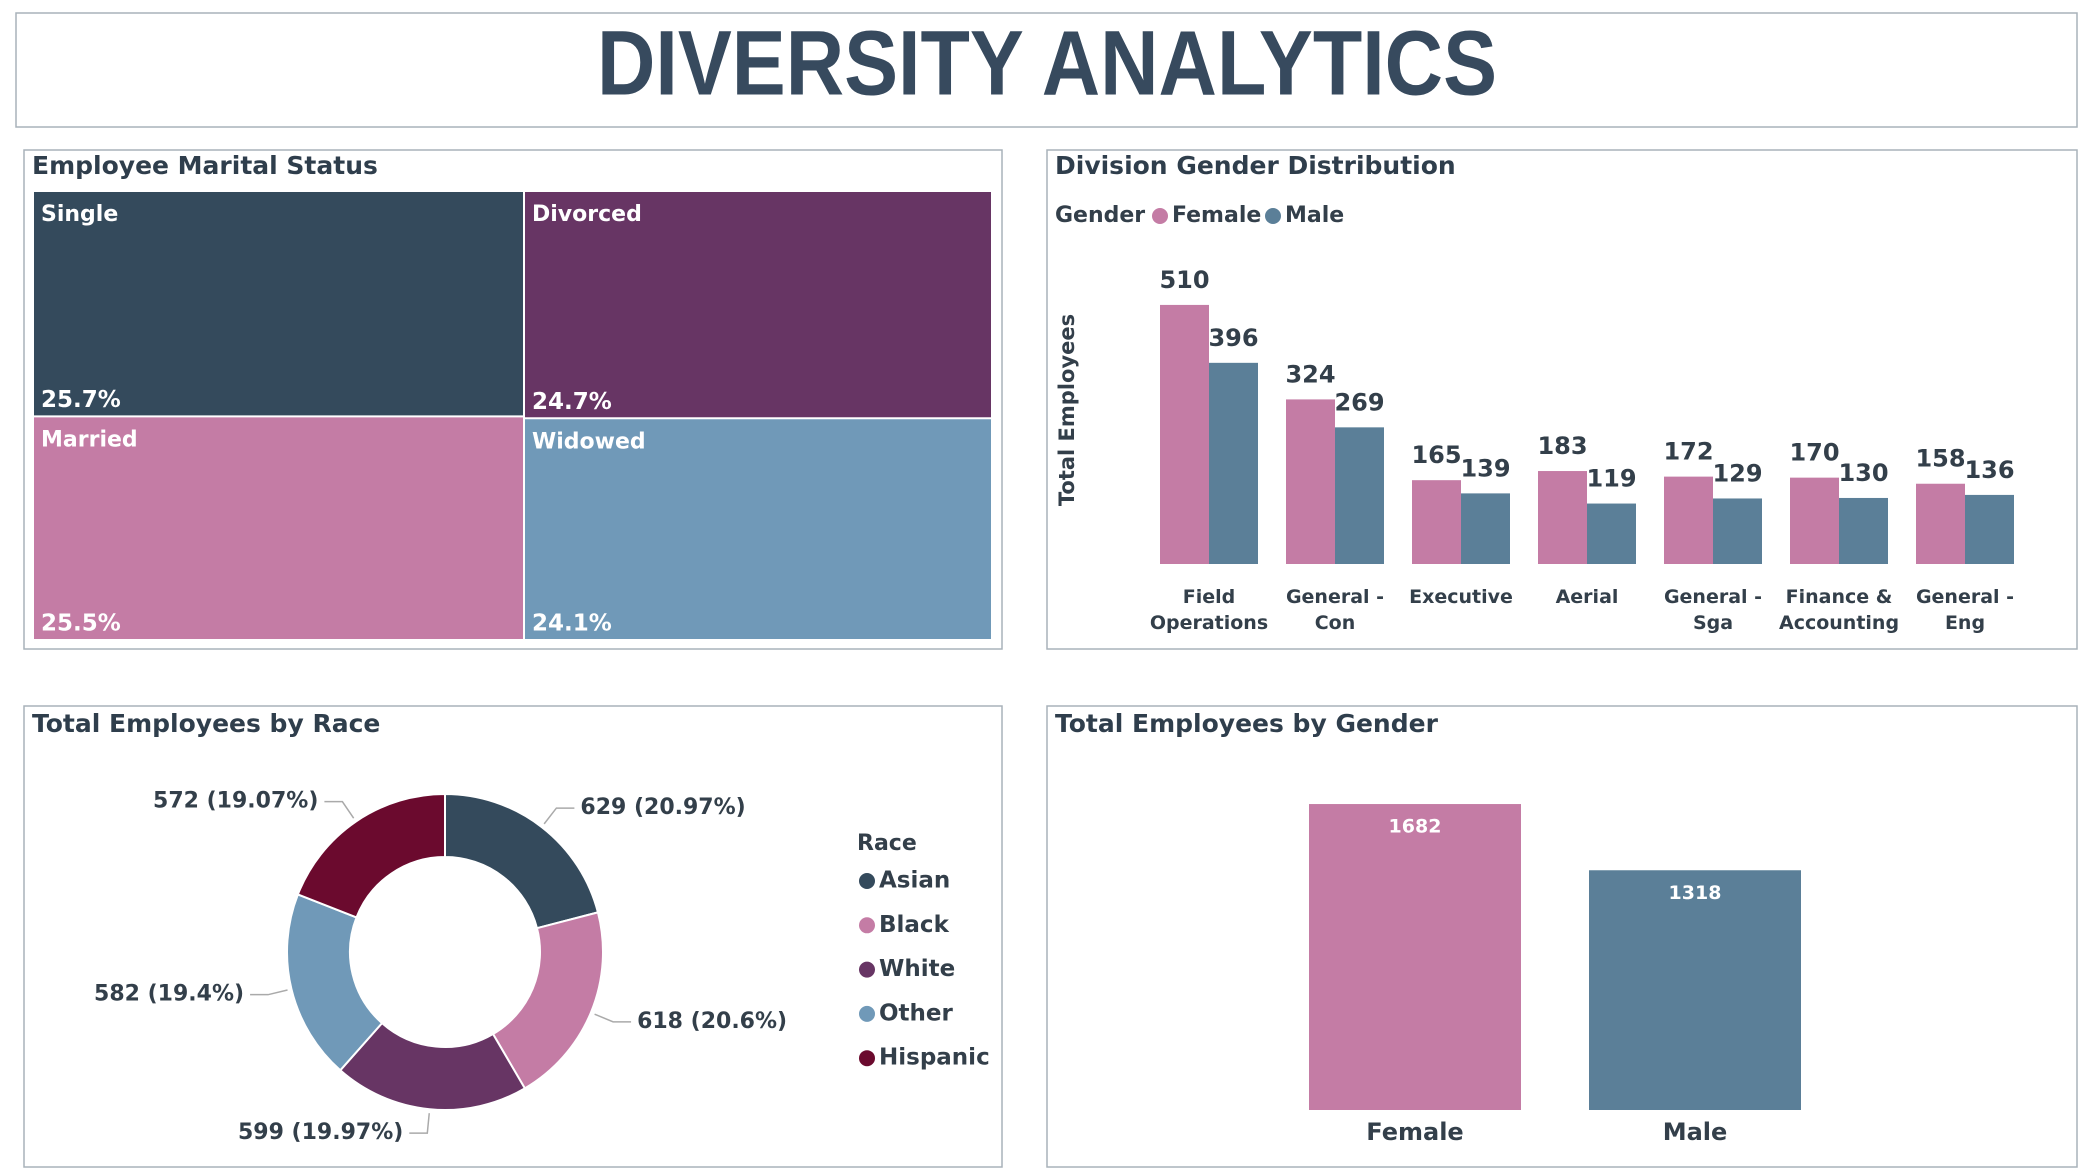 This screenshot has height=1174, width=2094. I want to click on value-label: 139, so click(1485, 468).